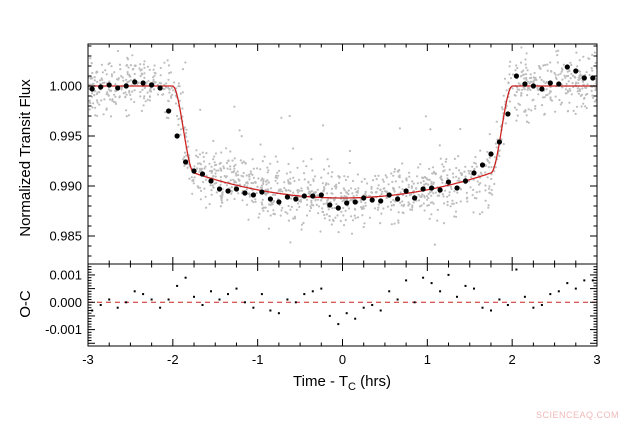 This screenshot has height=426, width=627. I want to click on x-axis-label-main: Time - T, so click(320, 381).